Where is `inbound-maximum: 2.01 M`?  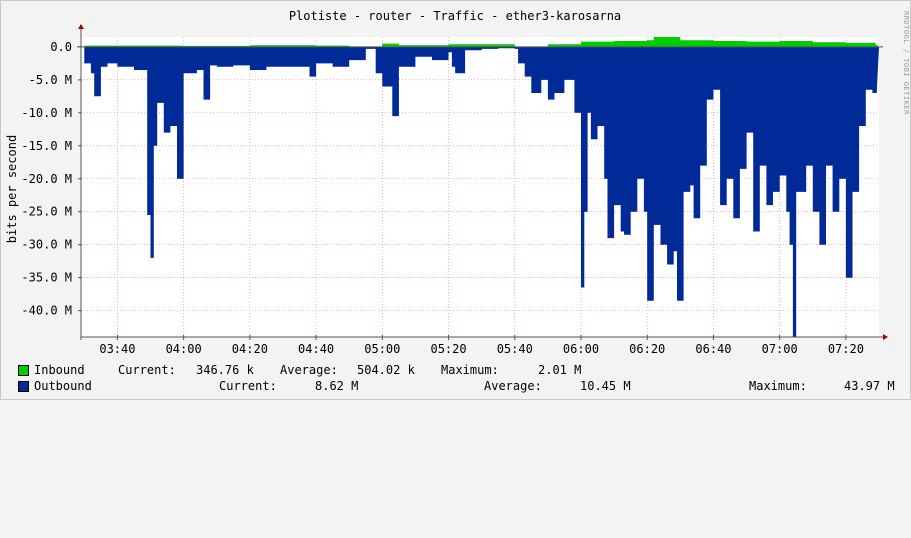 inbound-maximum: 2.01 M is located at coordinates (560, 370).